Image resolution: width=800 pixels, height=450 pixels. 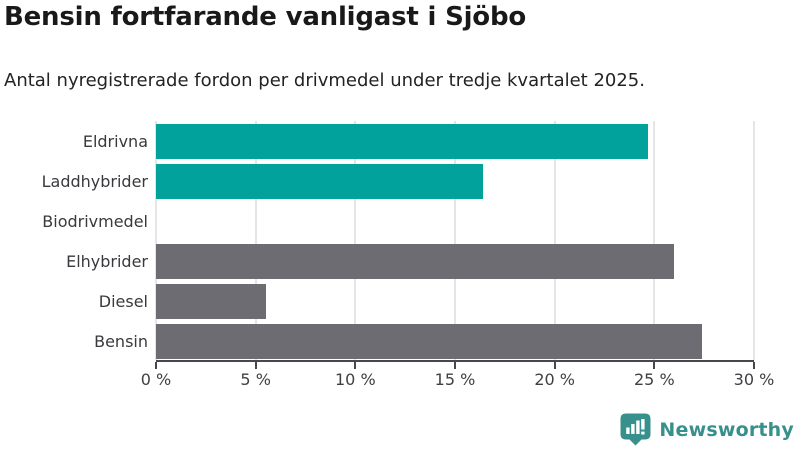 What do you see at coordinates (402, 141) in the screenshot?
I see `bar-eldrivna` at bounding box center [402, 141].